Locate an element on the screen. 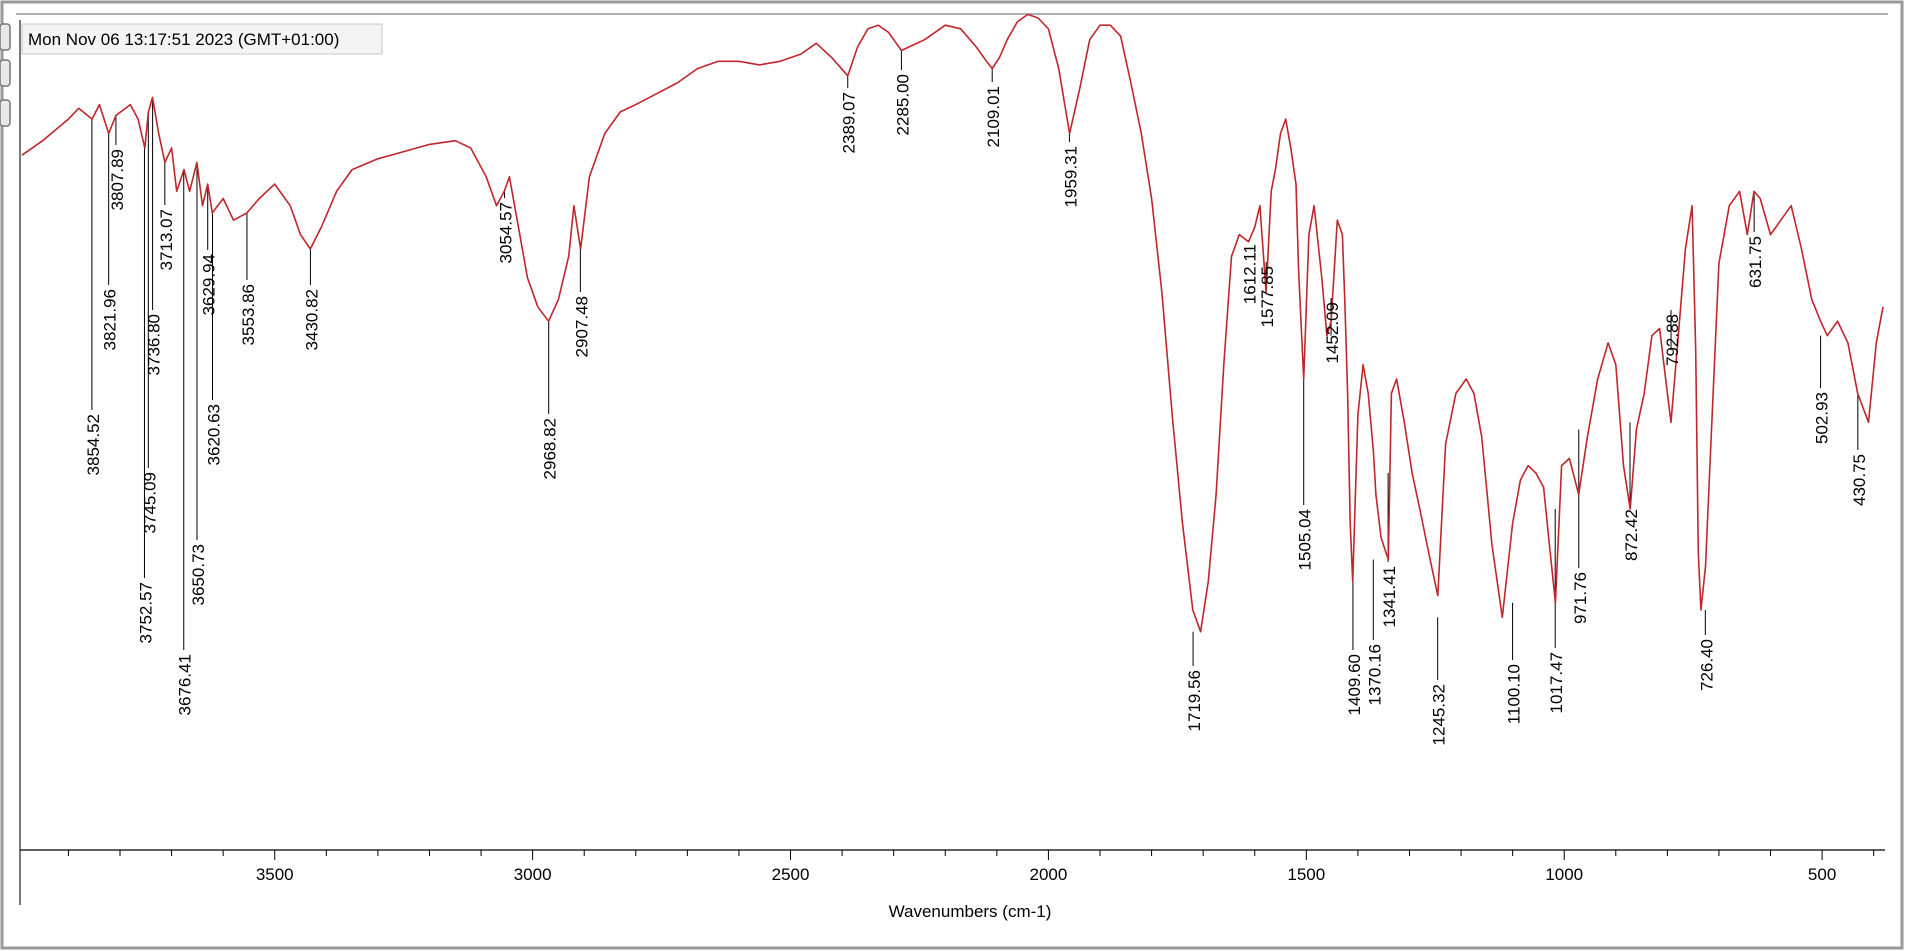  peak-label: 2968.82 is located at coordinates (550, 448).